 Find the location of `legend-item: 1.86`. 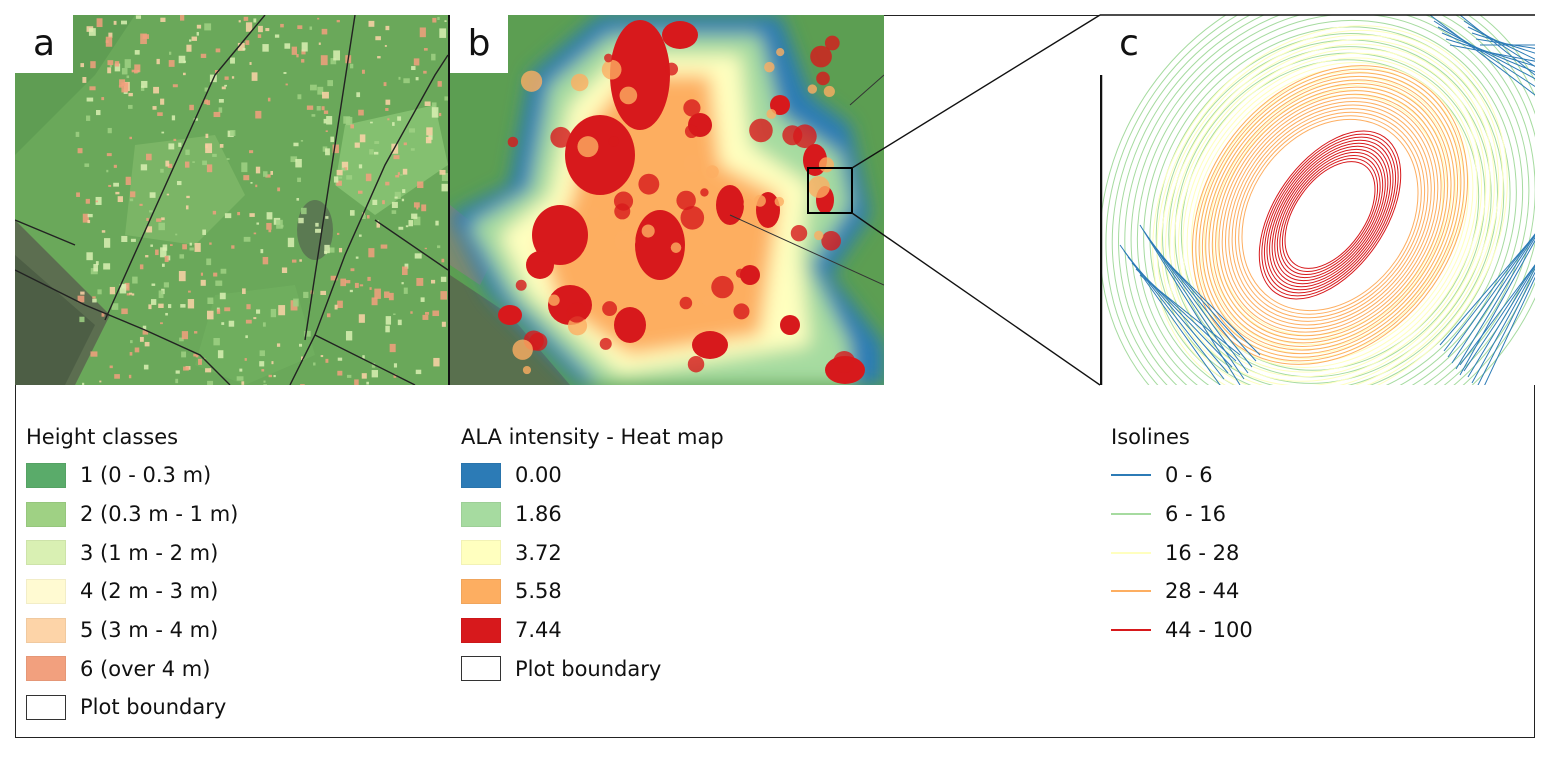

legend-item: 1.86 is located at coordinates (592, 514).